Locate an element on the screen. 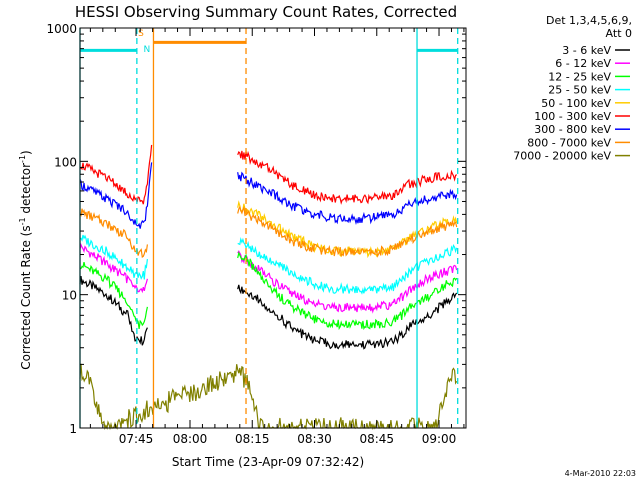 The image size is (640, 480). legend-header-line: Det 1,3,4,5,6,9, is located at coordinates (589, 20).